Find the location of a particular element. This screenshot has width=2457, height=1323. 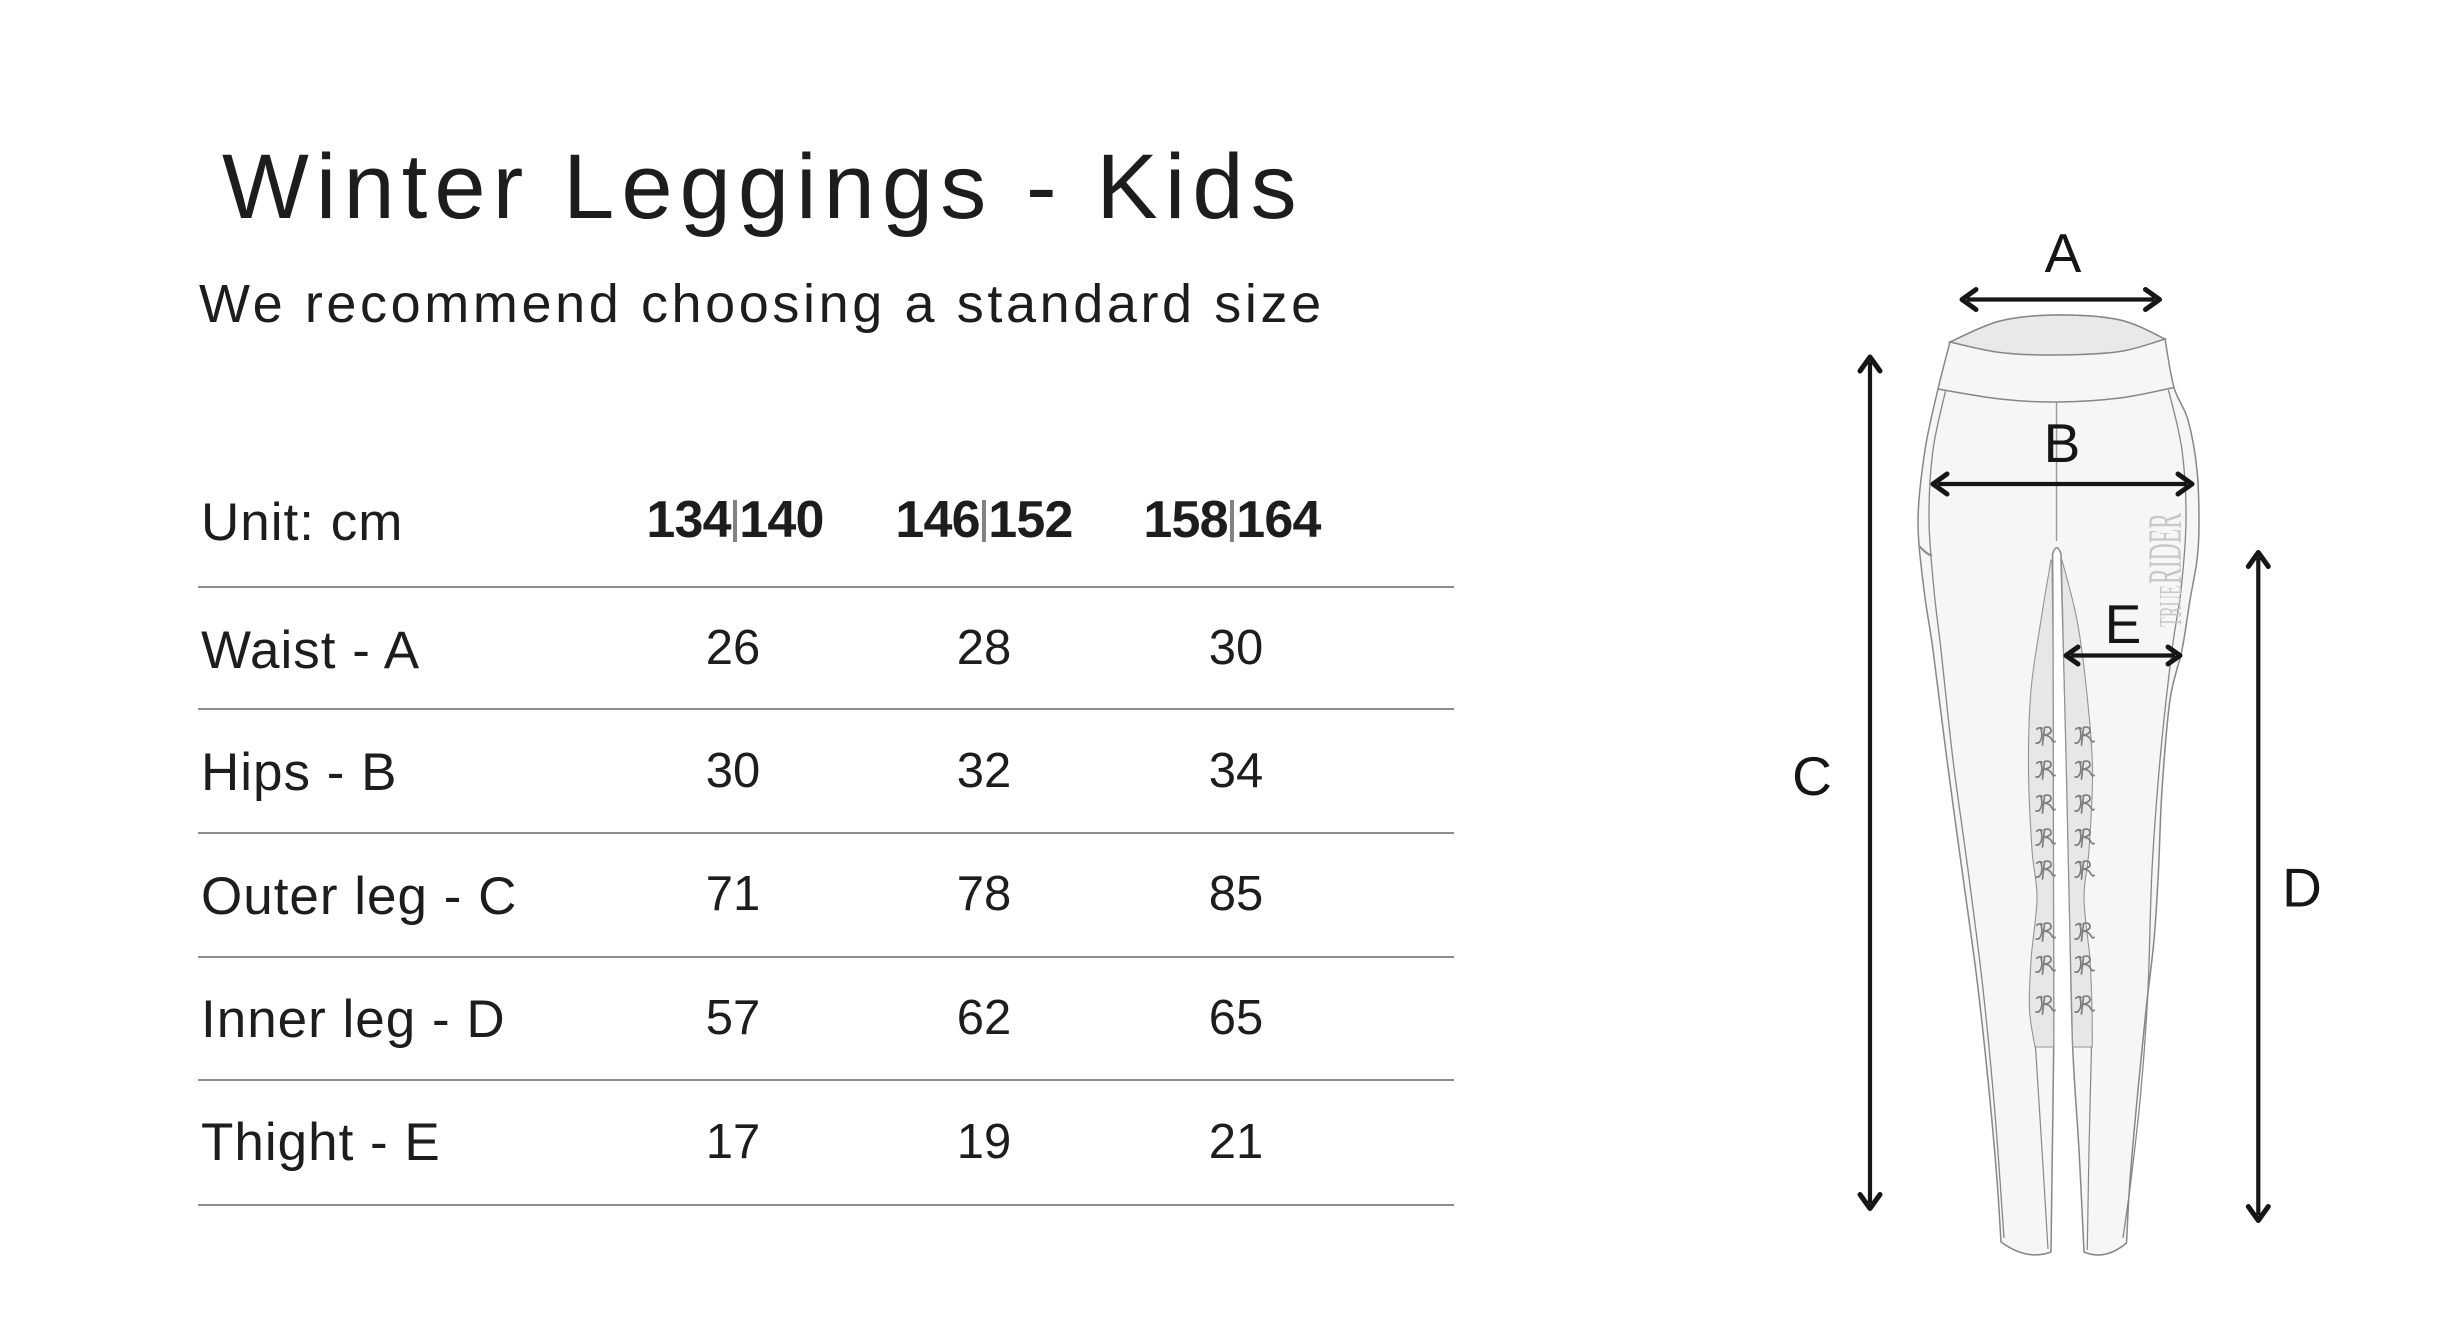

svg-text: B is located at coordinates (2062, 443).